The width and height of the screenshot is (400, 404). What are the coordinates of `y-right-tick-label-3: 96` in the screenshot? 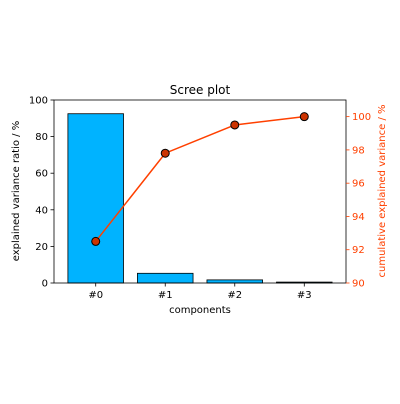 It's located at (358, 184).